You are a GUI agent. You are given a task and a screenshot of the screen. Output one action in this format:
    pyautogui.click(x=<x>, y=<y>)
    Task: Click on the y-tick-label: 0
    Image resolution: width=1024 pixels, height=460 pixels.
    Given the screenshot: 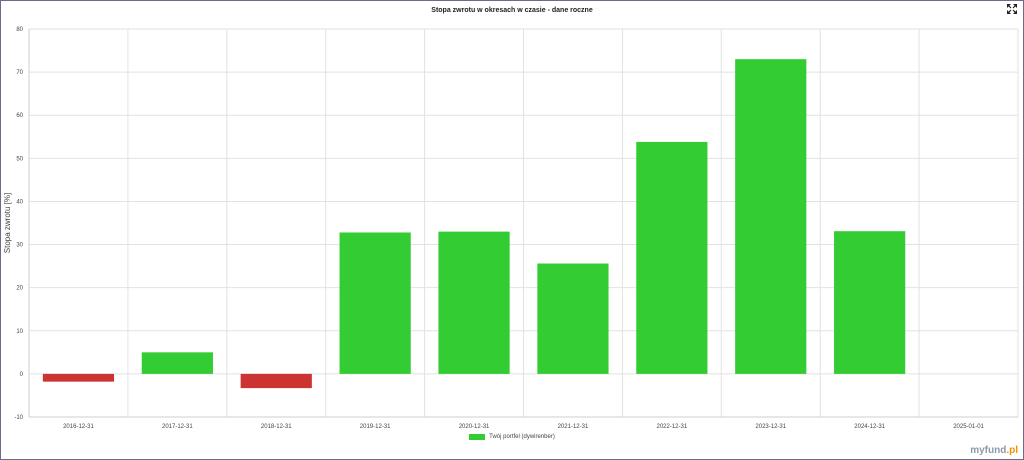 What is the action you would take?
    pyautogui.click(x=22, y=375)
    